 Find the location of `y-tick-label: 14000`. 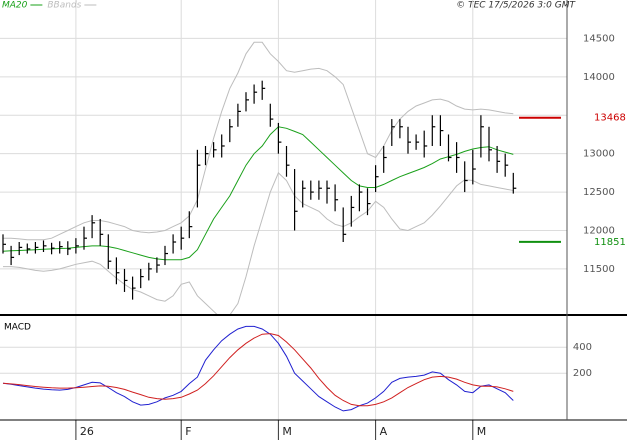

y-tick-label: 14000 is located at coordinates (599, 77).